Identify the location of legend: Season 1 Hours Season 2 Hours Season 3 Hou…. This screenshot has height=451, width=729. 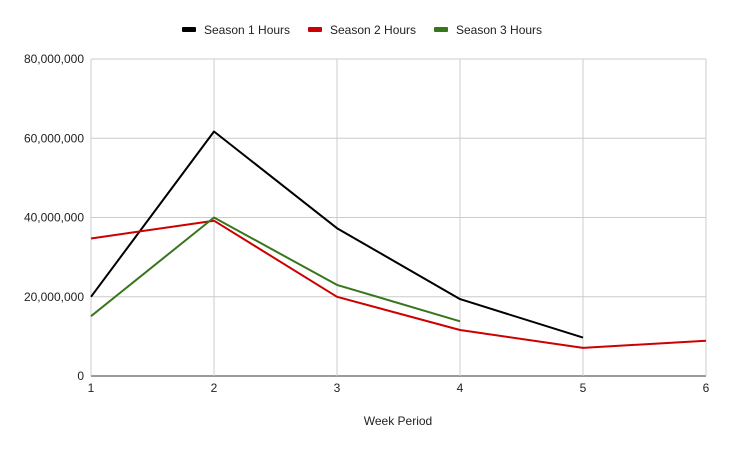
(362, 30).